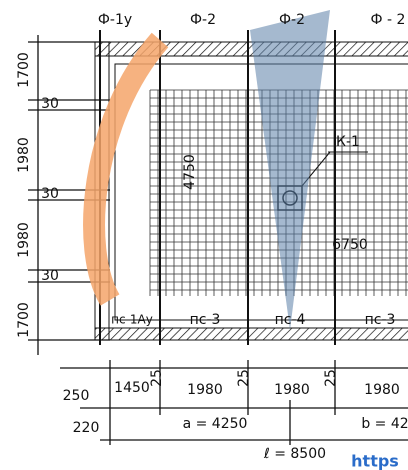 Image resolution: width=408 pixels, height=470 pixels. I want to click on dim-label: 4750, so click(190, 172).